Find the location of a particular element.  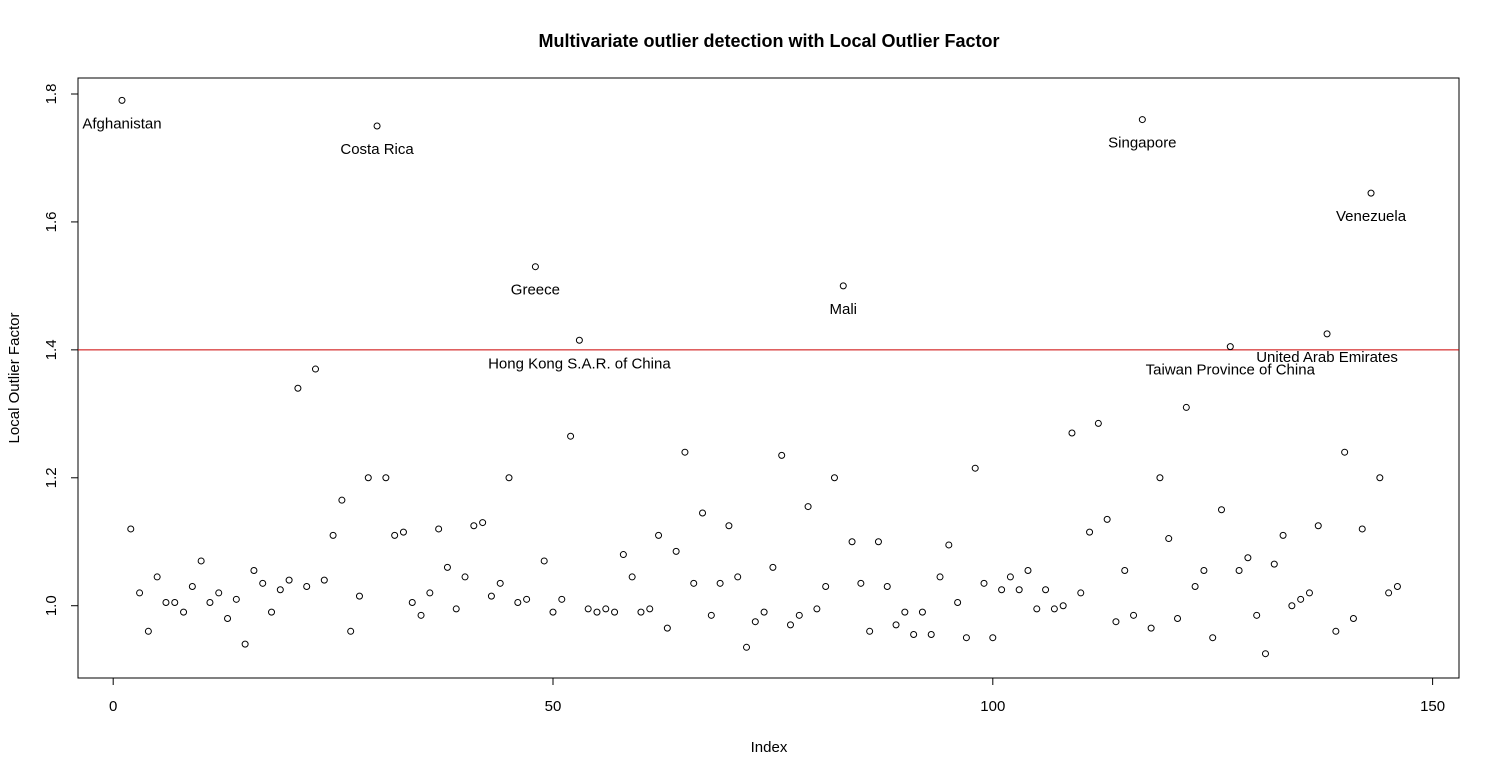

point-label: Hong Kong S.A.R. of China is located at coordinates (579, 363).